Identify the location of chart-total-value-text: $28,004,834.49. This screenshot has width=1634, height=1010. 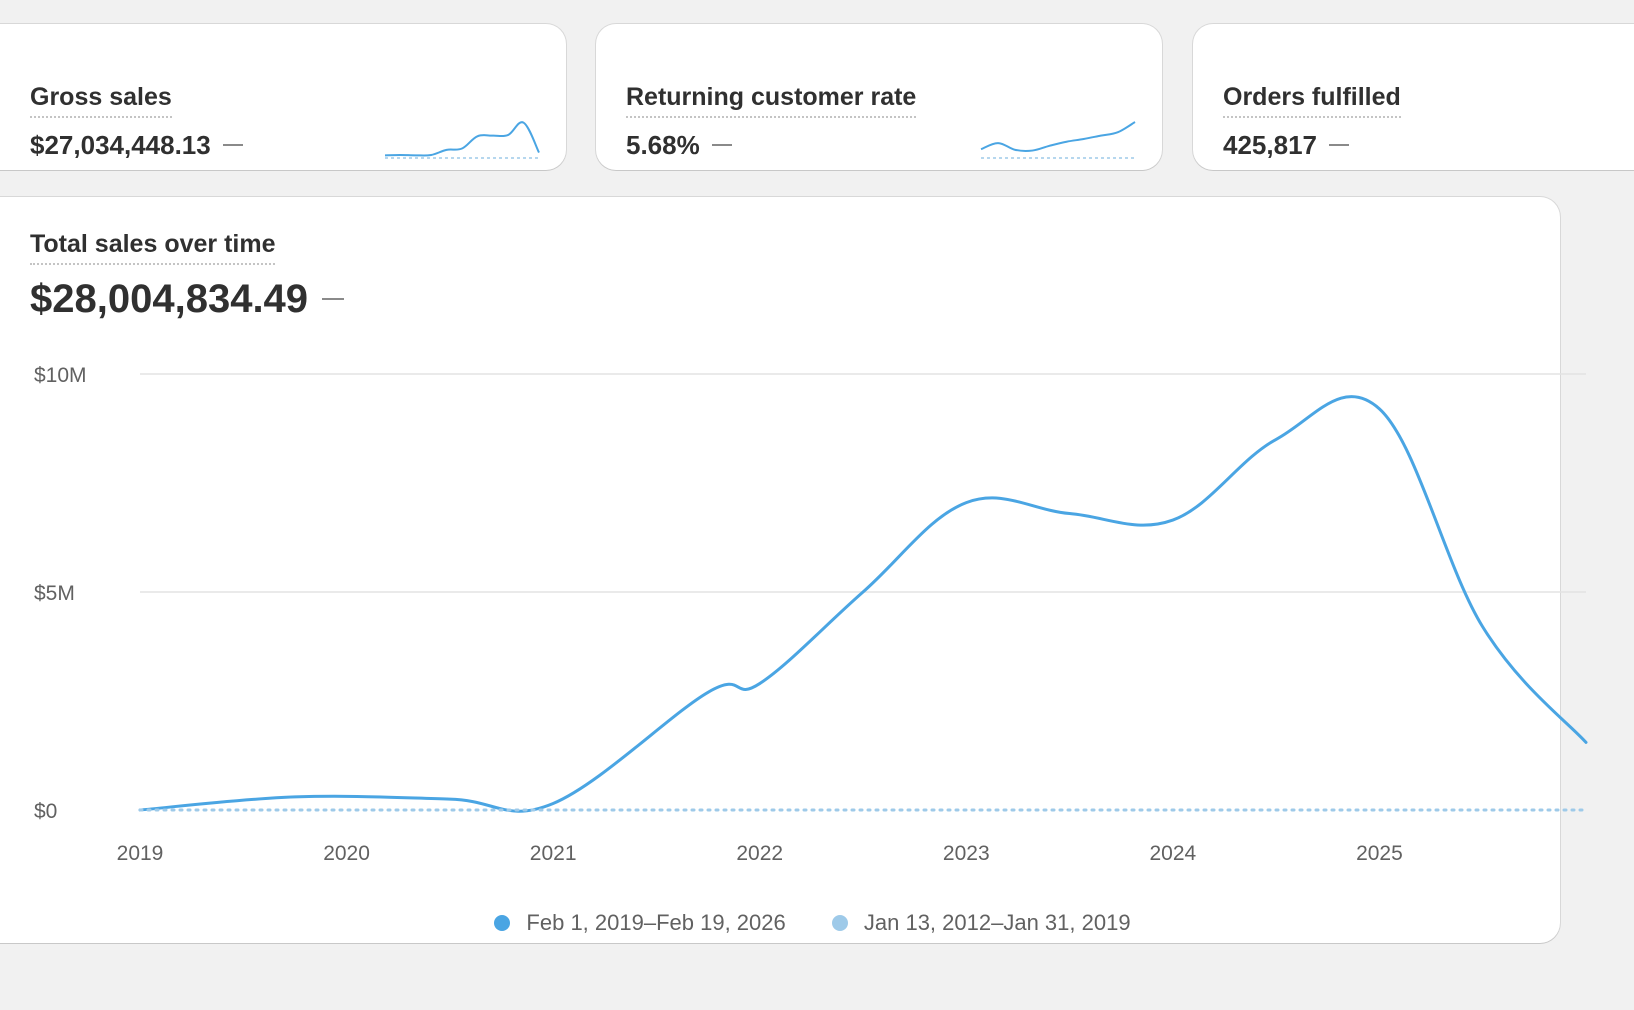
(169, 299).